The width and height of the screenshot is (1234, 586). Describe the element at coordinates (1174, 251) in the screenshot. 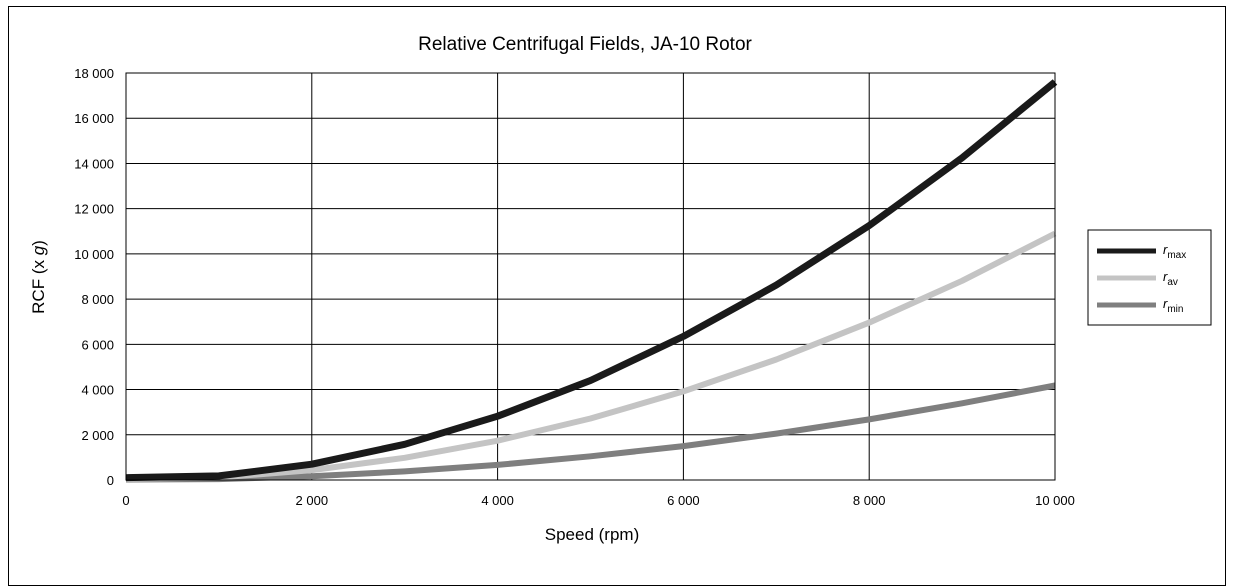

I see `legend-label-max: rmax` at that location.